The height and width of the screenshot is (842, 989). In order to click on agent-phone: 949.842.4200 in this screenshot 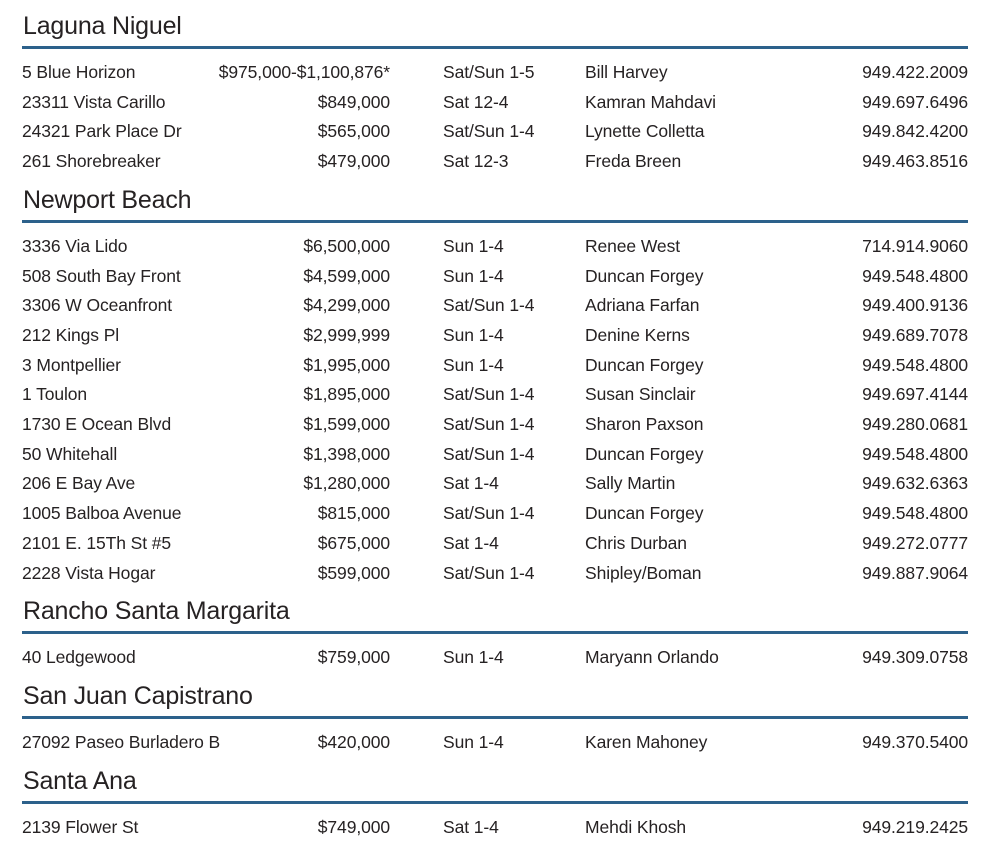, I will do `click(915, 131)`.